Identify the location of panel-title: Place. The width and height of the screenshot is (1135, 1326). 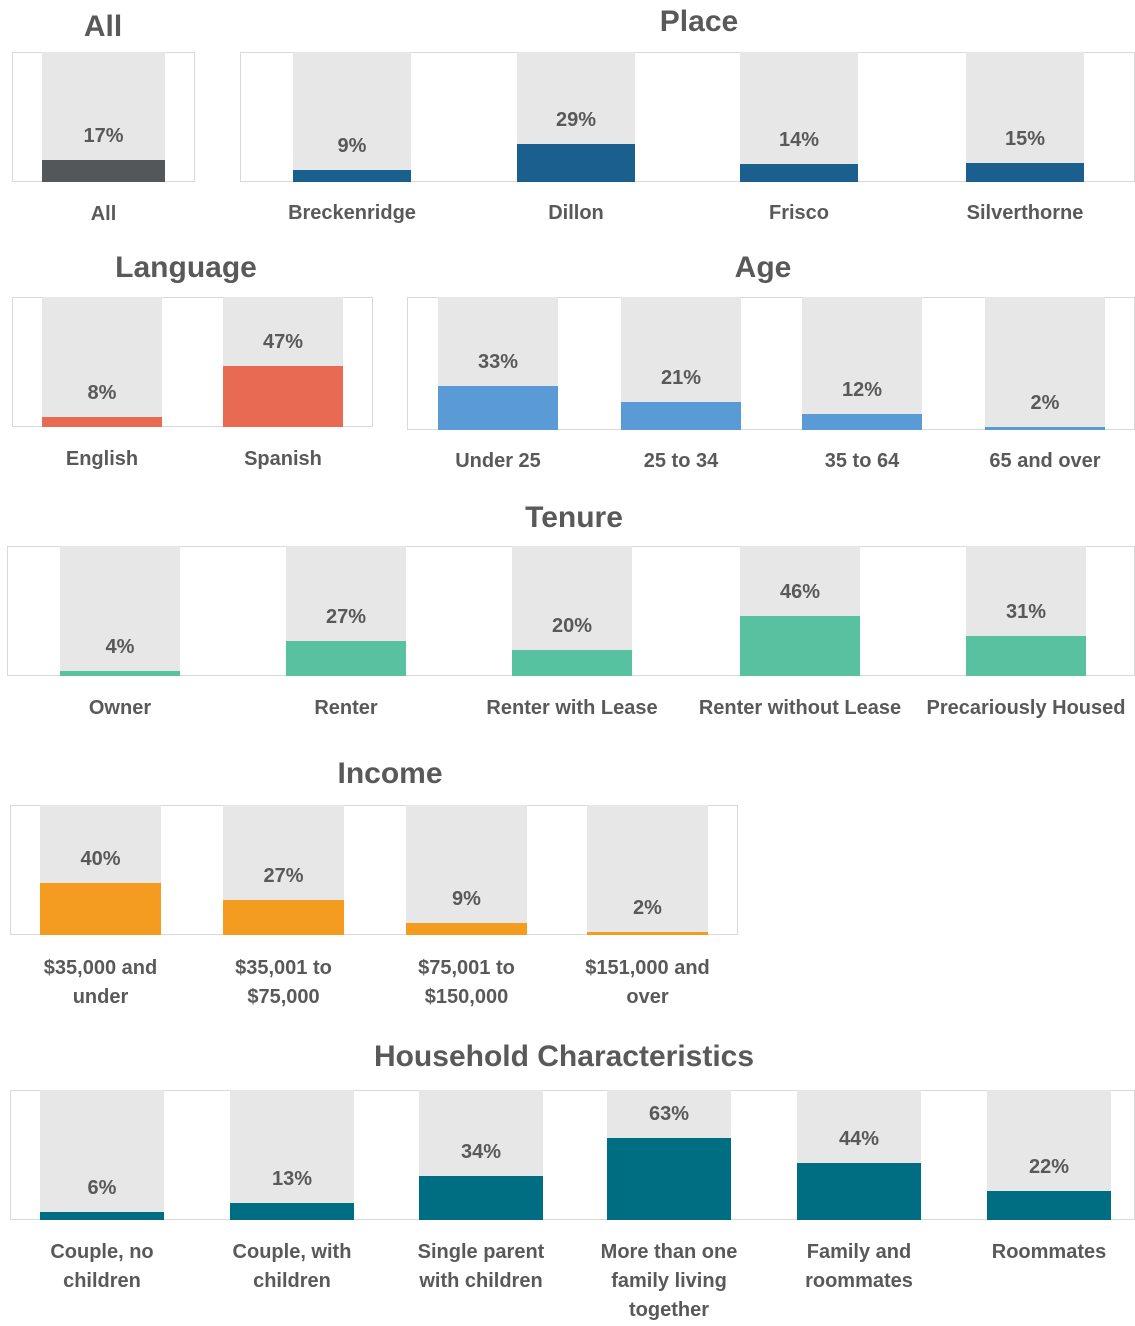
(699, 21).